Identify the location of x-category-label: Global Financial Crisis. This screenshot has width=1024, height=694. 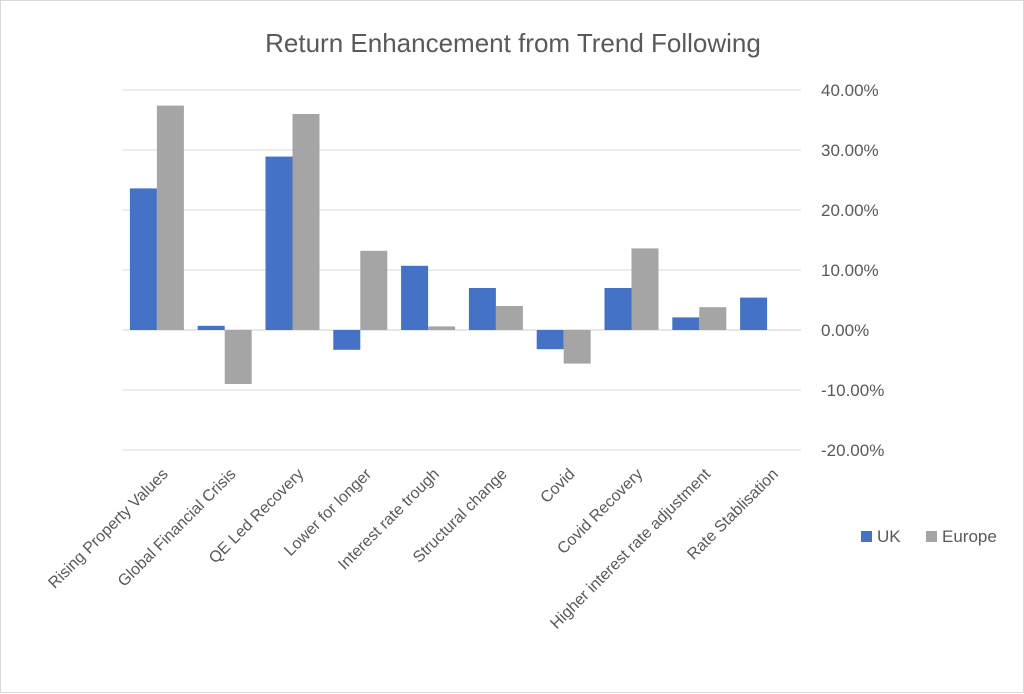
(177, 528).